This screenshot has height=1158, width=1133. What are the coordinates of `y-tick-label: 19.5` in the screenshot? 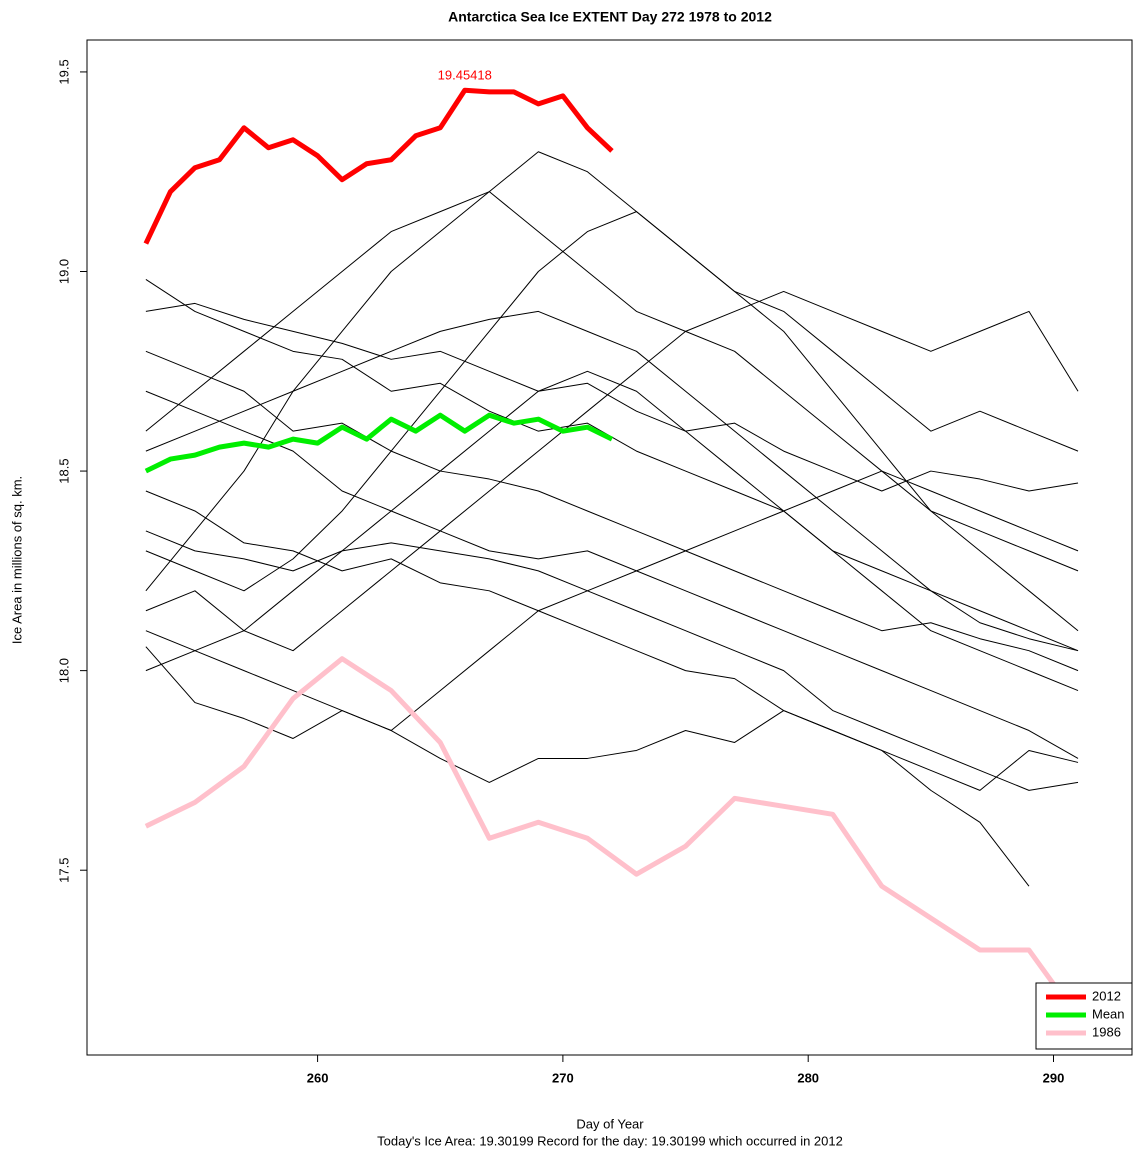 It's located at (63, 71).